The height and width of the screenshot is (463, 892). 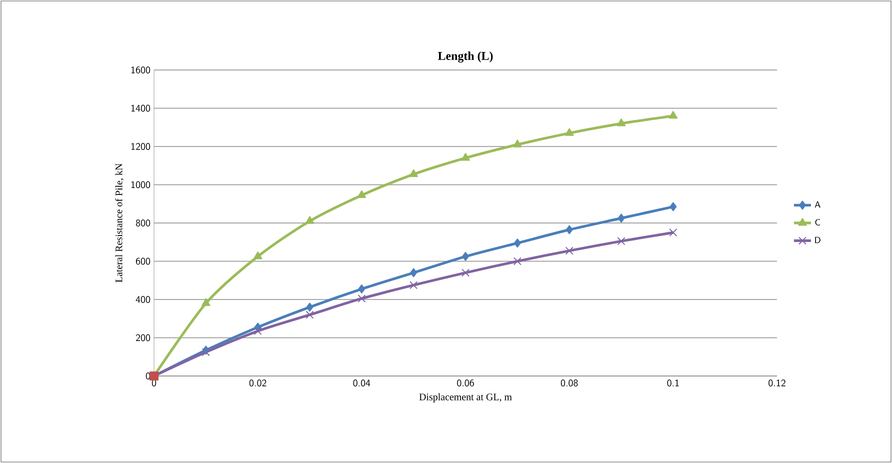 What do you see at coordinates (673, 382) in the screenshot?
I see `x-tick-label: 0.1` at bounding box center [673, 382].